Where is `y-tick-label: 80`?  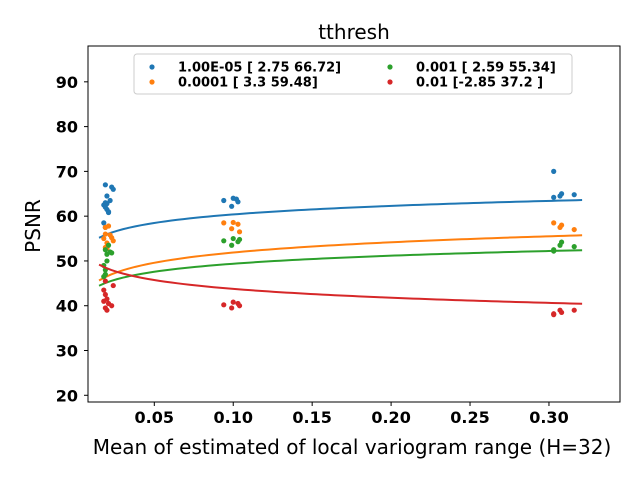 y-tick-label: 80 is located at coordinates (67, 127).